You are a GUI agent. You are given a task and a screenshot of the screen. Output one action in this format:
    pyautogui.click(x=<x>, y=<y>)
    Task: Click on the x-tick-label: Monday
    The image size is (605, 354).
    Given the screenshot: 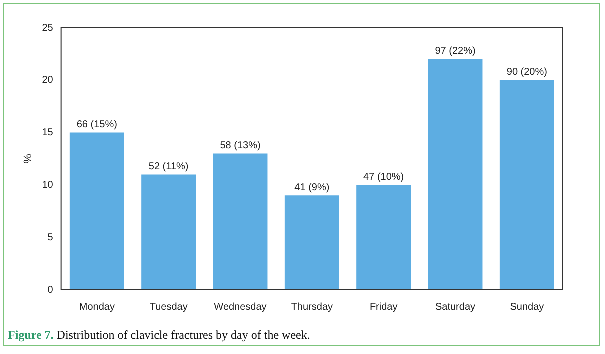 What is the action you would take?
    pyautogui.click(x=97, y=307)
    